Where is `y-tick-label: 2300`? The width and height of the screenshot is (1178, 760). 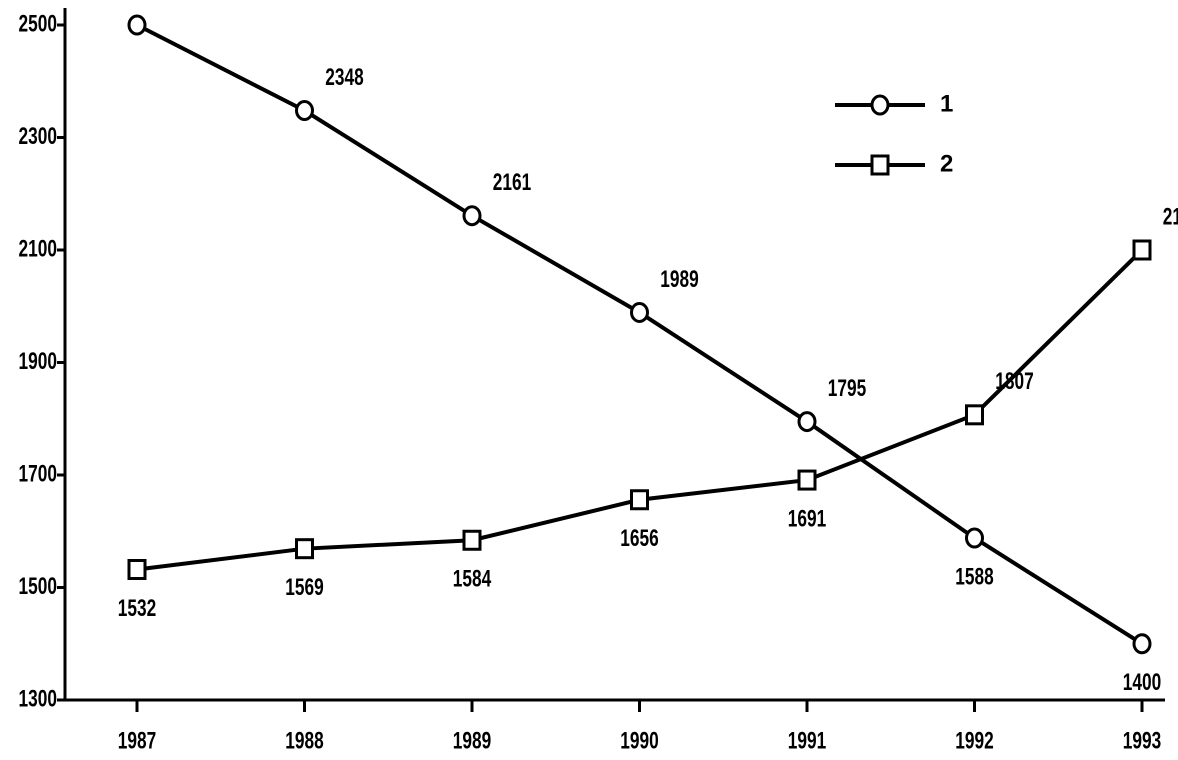
y-tick-label: 2300 is located at coordinates (38, 136).